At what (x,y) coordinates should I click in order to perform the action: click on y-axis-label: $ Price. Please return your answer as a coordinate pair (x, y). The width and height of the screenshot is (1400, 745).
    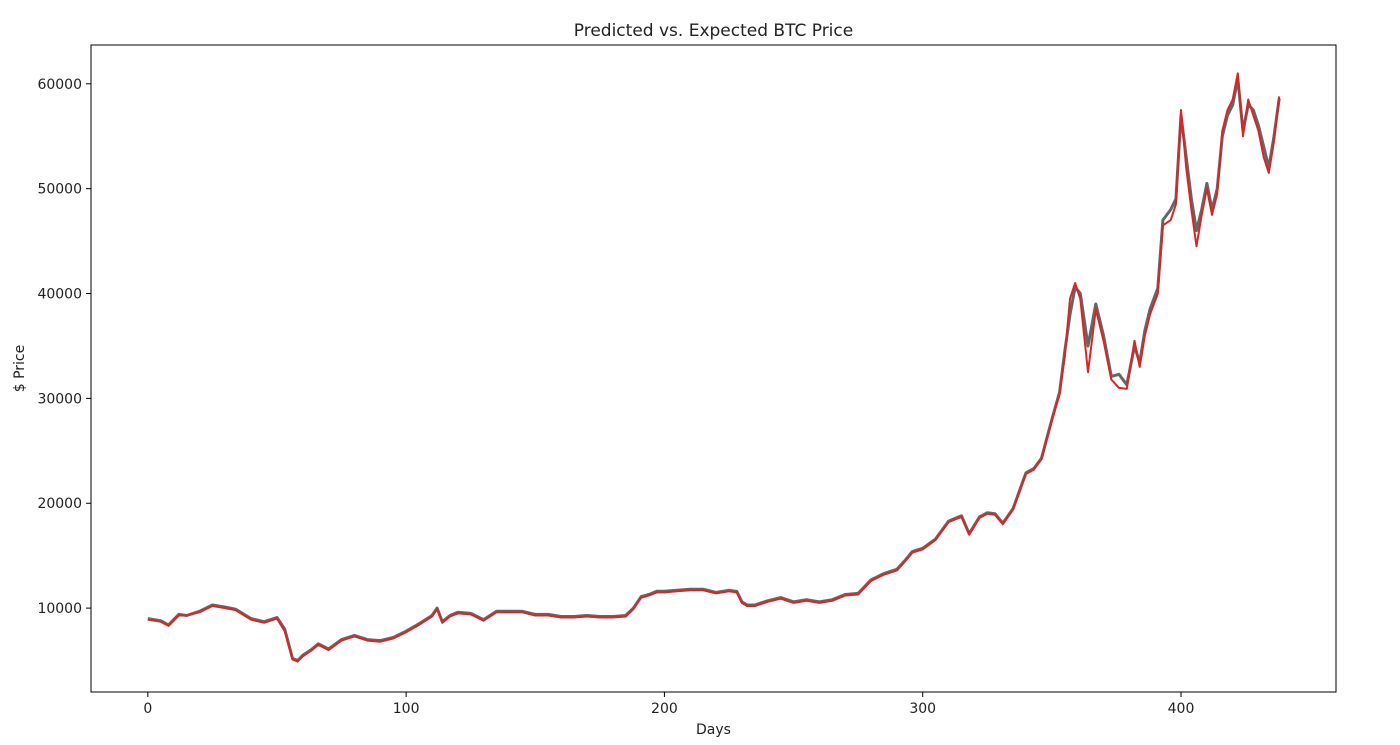
    Looking at the image, I should click on (20, 369).